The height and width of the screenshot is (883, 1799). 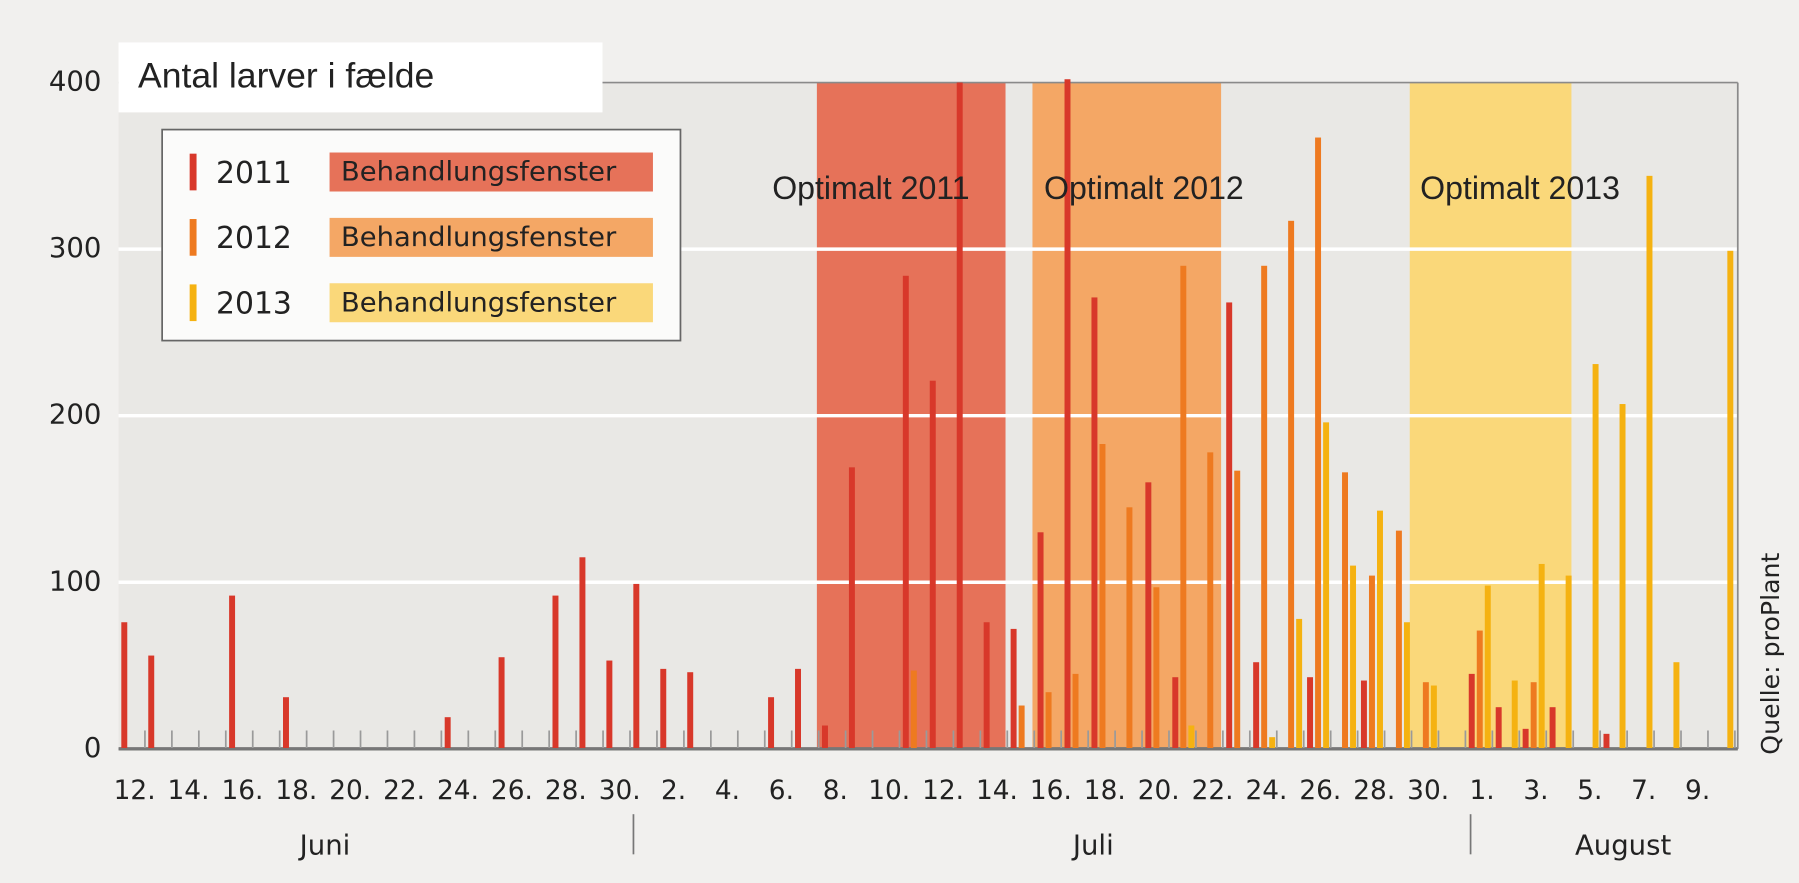 I want to click on source: Quelle: proPlant, so click(x=1770, y=653).